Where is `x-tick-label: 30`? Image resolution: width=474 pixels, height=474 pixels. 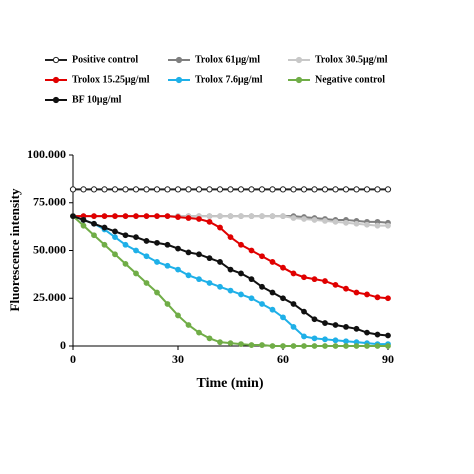 x-tick-label: 30 is located at coordinates (178, 359).